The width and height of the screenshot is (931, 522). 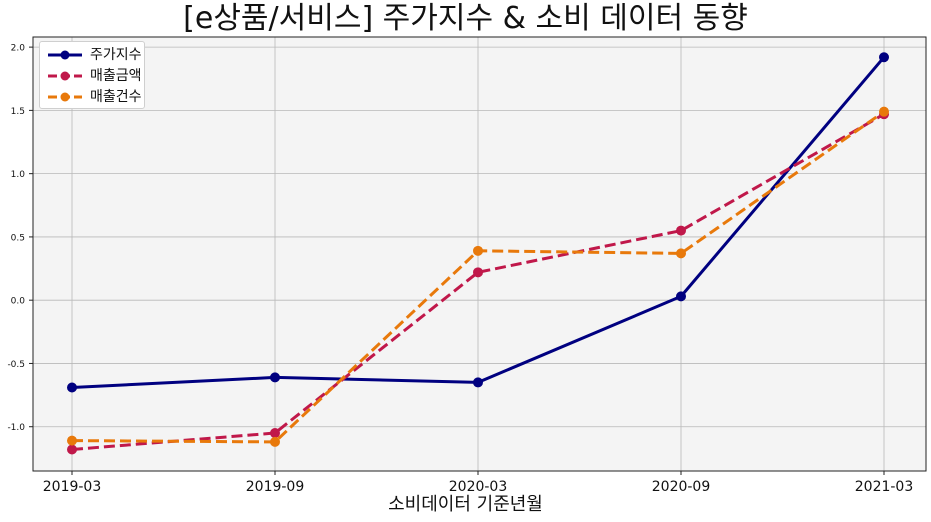 I want to click on chart-title: [e상품/서비스] 주가지수 & 소비 데이터 동향, so click(x=465, y=19).